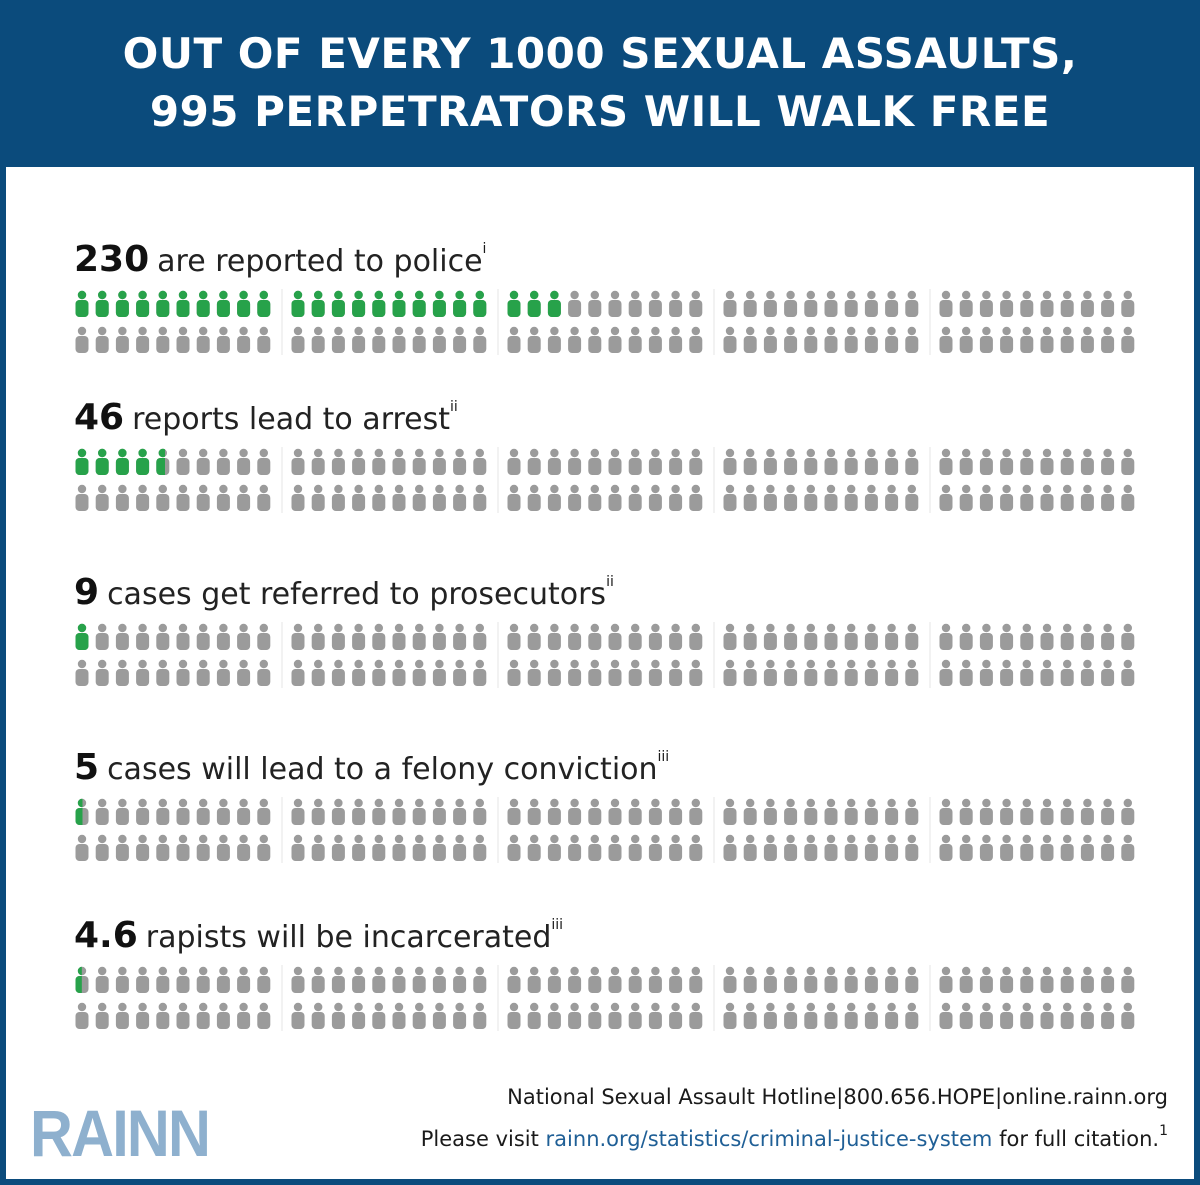 The width and height of the screenshot is (1200, 1185). Describe the element at coordinates (1163, 1131) in the screenshot. I see `citation-footnote: 1` at that location.